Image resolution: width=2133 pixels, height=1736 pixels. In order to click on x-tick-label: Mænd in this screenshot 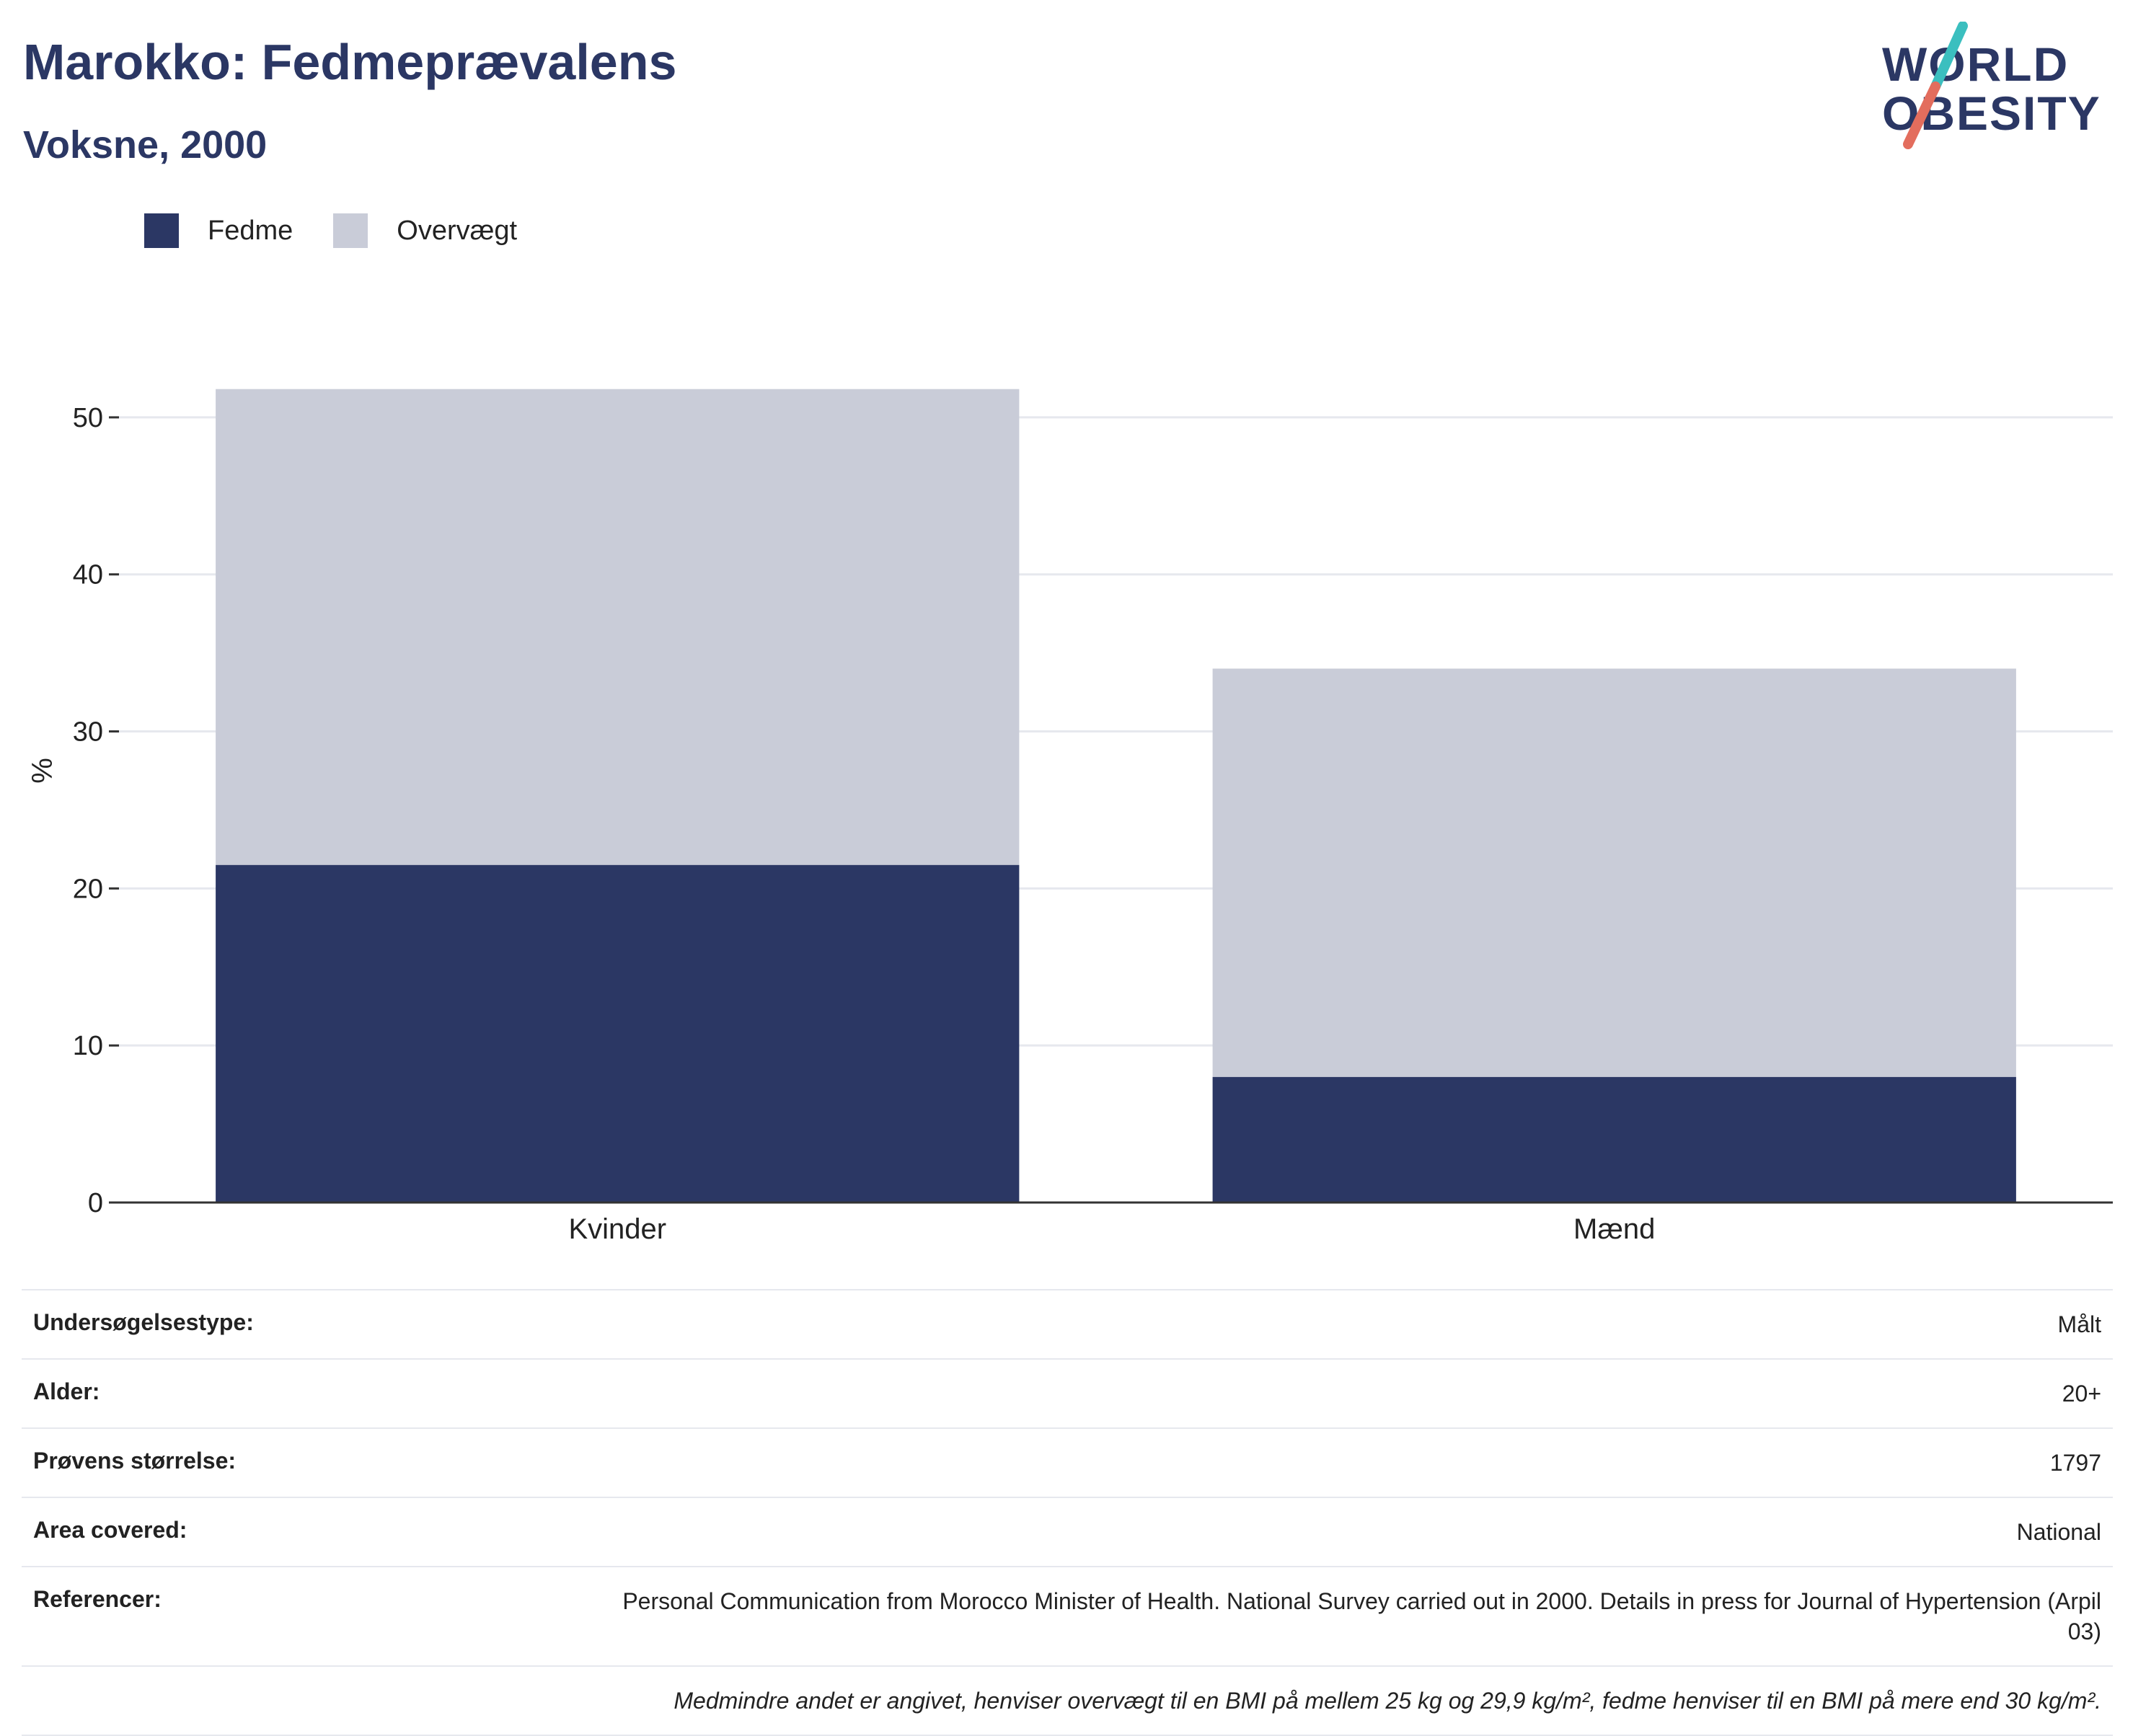, I will do `click(1614, 1229)`.